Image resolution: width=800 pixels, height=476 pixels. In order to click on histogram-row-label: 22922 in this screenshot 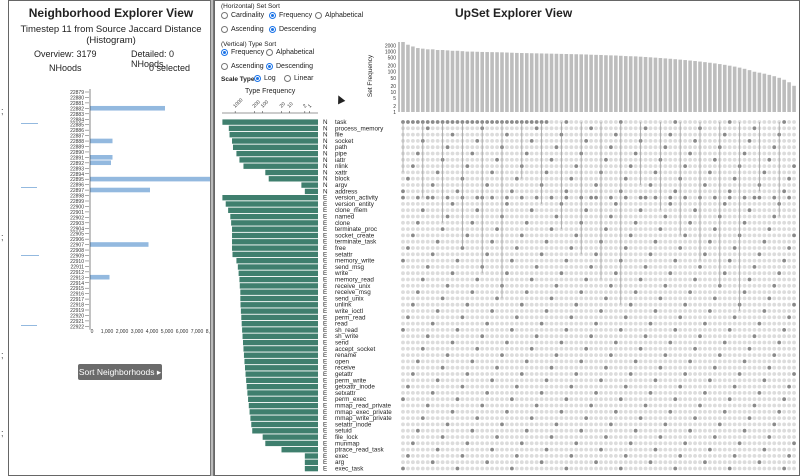, I will do `click(77, 327)`.